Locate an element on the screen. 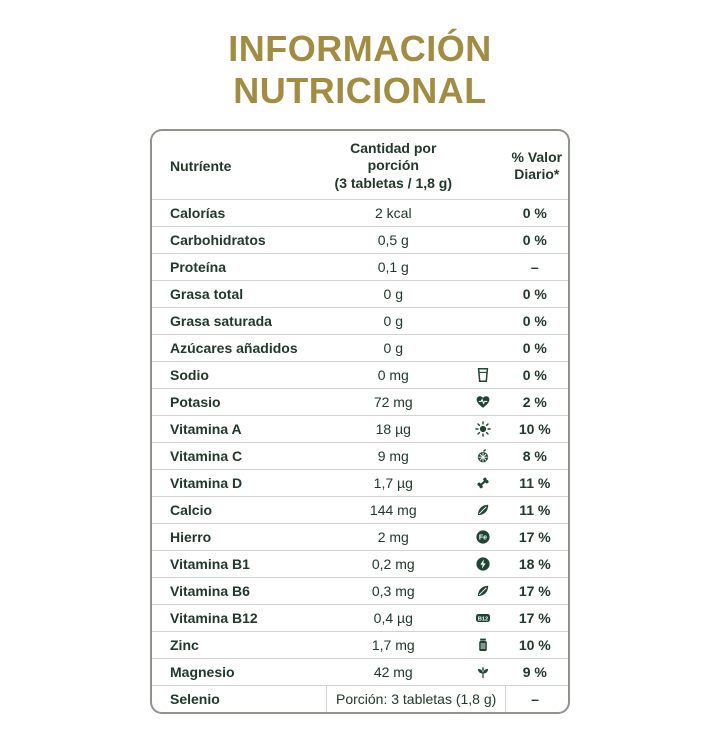 Image resolution: width=720 pixels, height=748 pixels. amount-value: 1,7 µg is located at coordinates (393, 483).